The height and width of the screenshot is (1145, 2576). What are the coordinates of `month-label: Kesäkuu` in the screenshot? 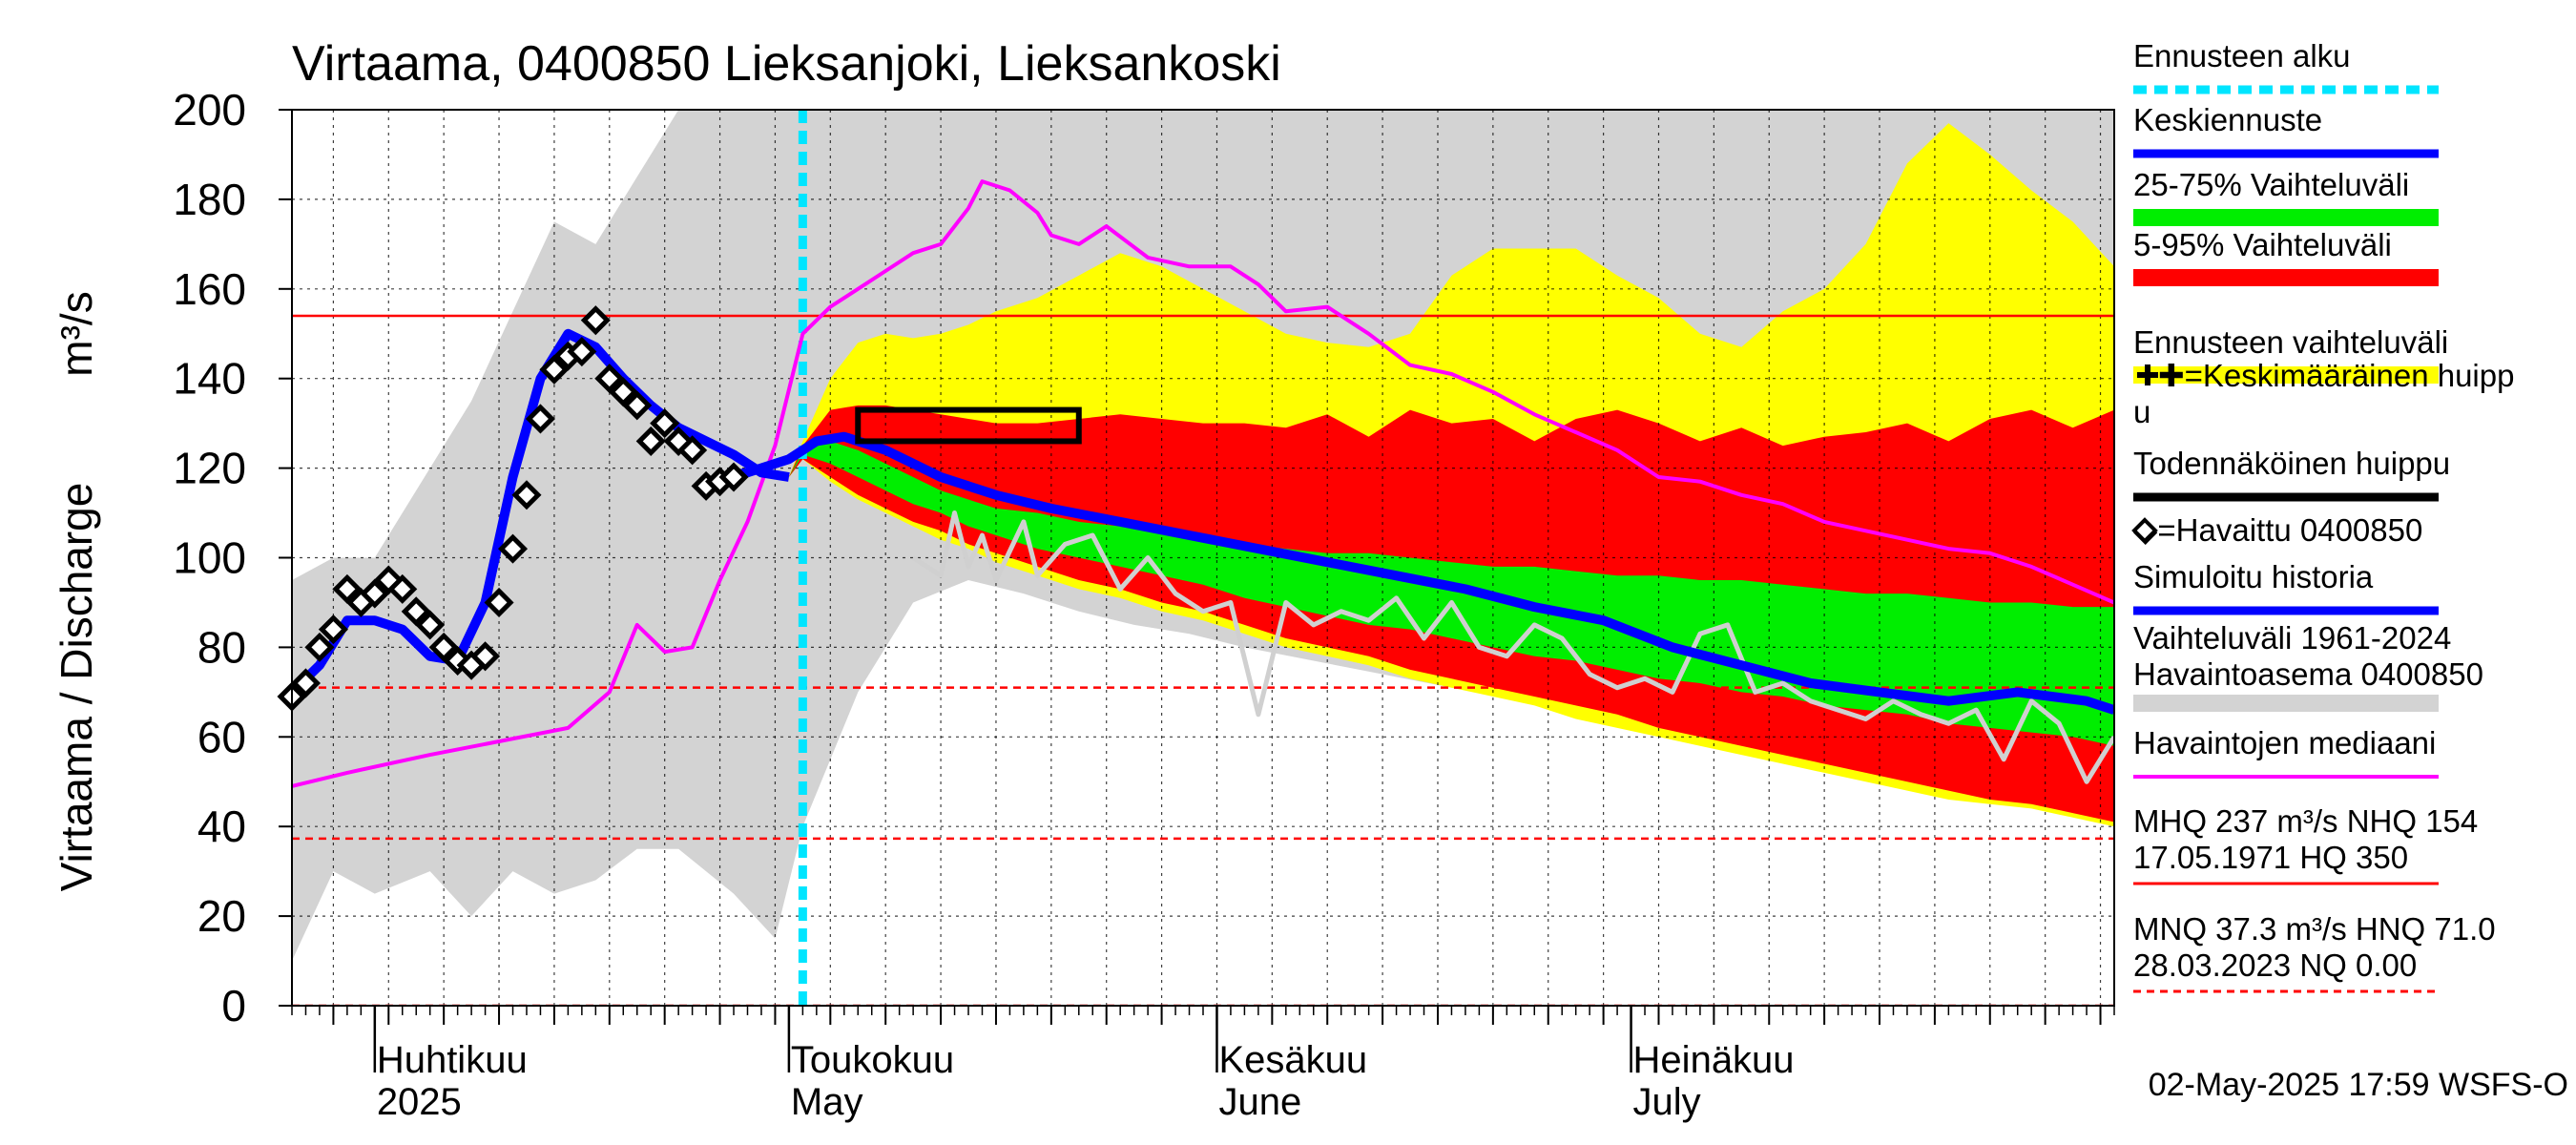 It's located at (1292, 1060).